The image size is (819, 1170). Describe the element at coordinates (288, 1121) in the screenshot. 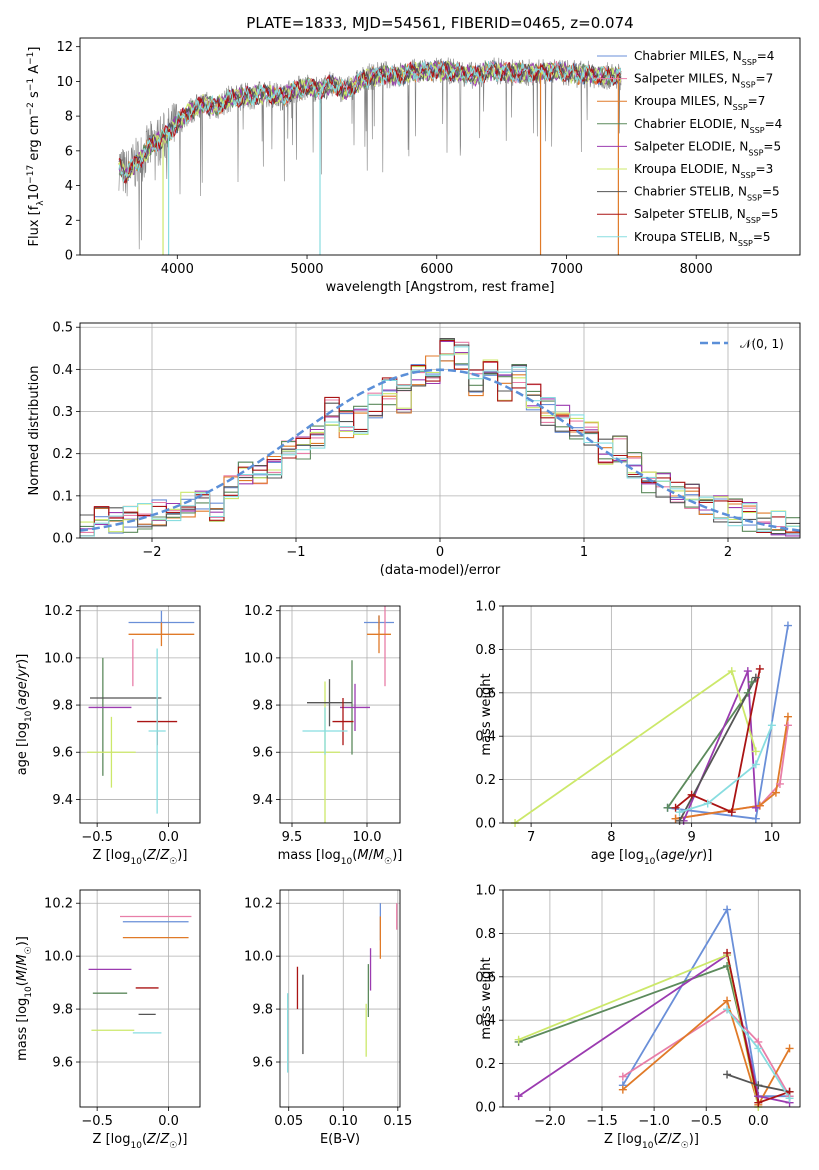

I see `tick-label-x: 0.05` at that location.